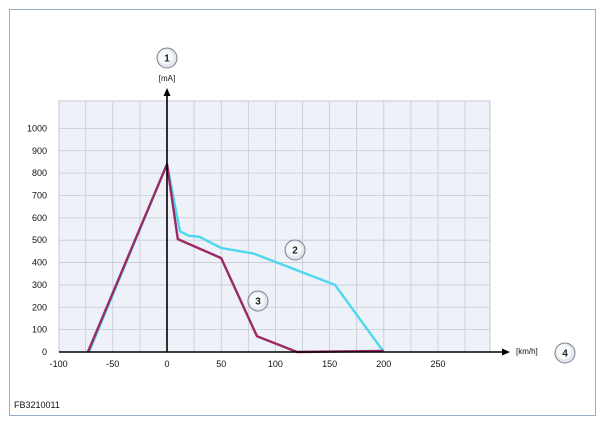  What do you see at coordinates (329, 364) in the screenshot?
I see `x-tick-label: 150` at bounding box center [329, 364].